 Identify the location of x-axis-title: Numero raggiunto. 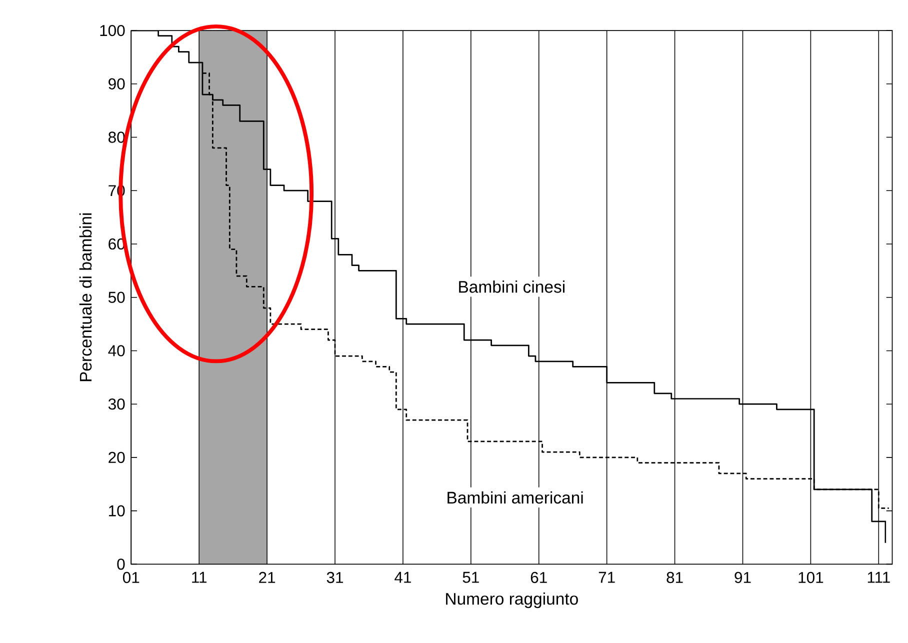
(512, 600).